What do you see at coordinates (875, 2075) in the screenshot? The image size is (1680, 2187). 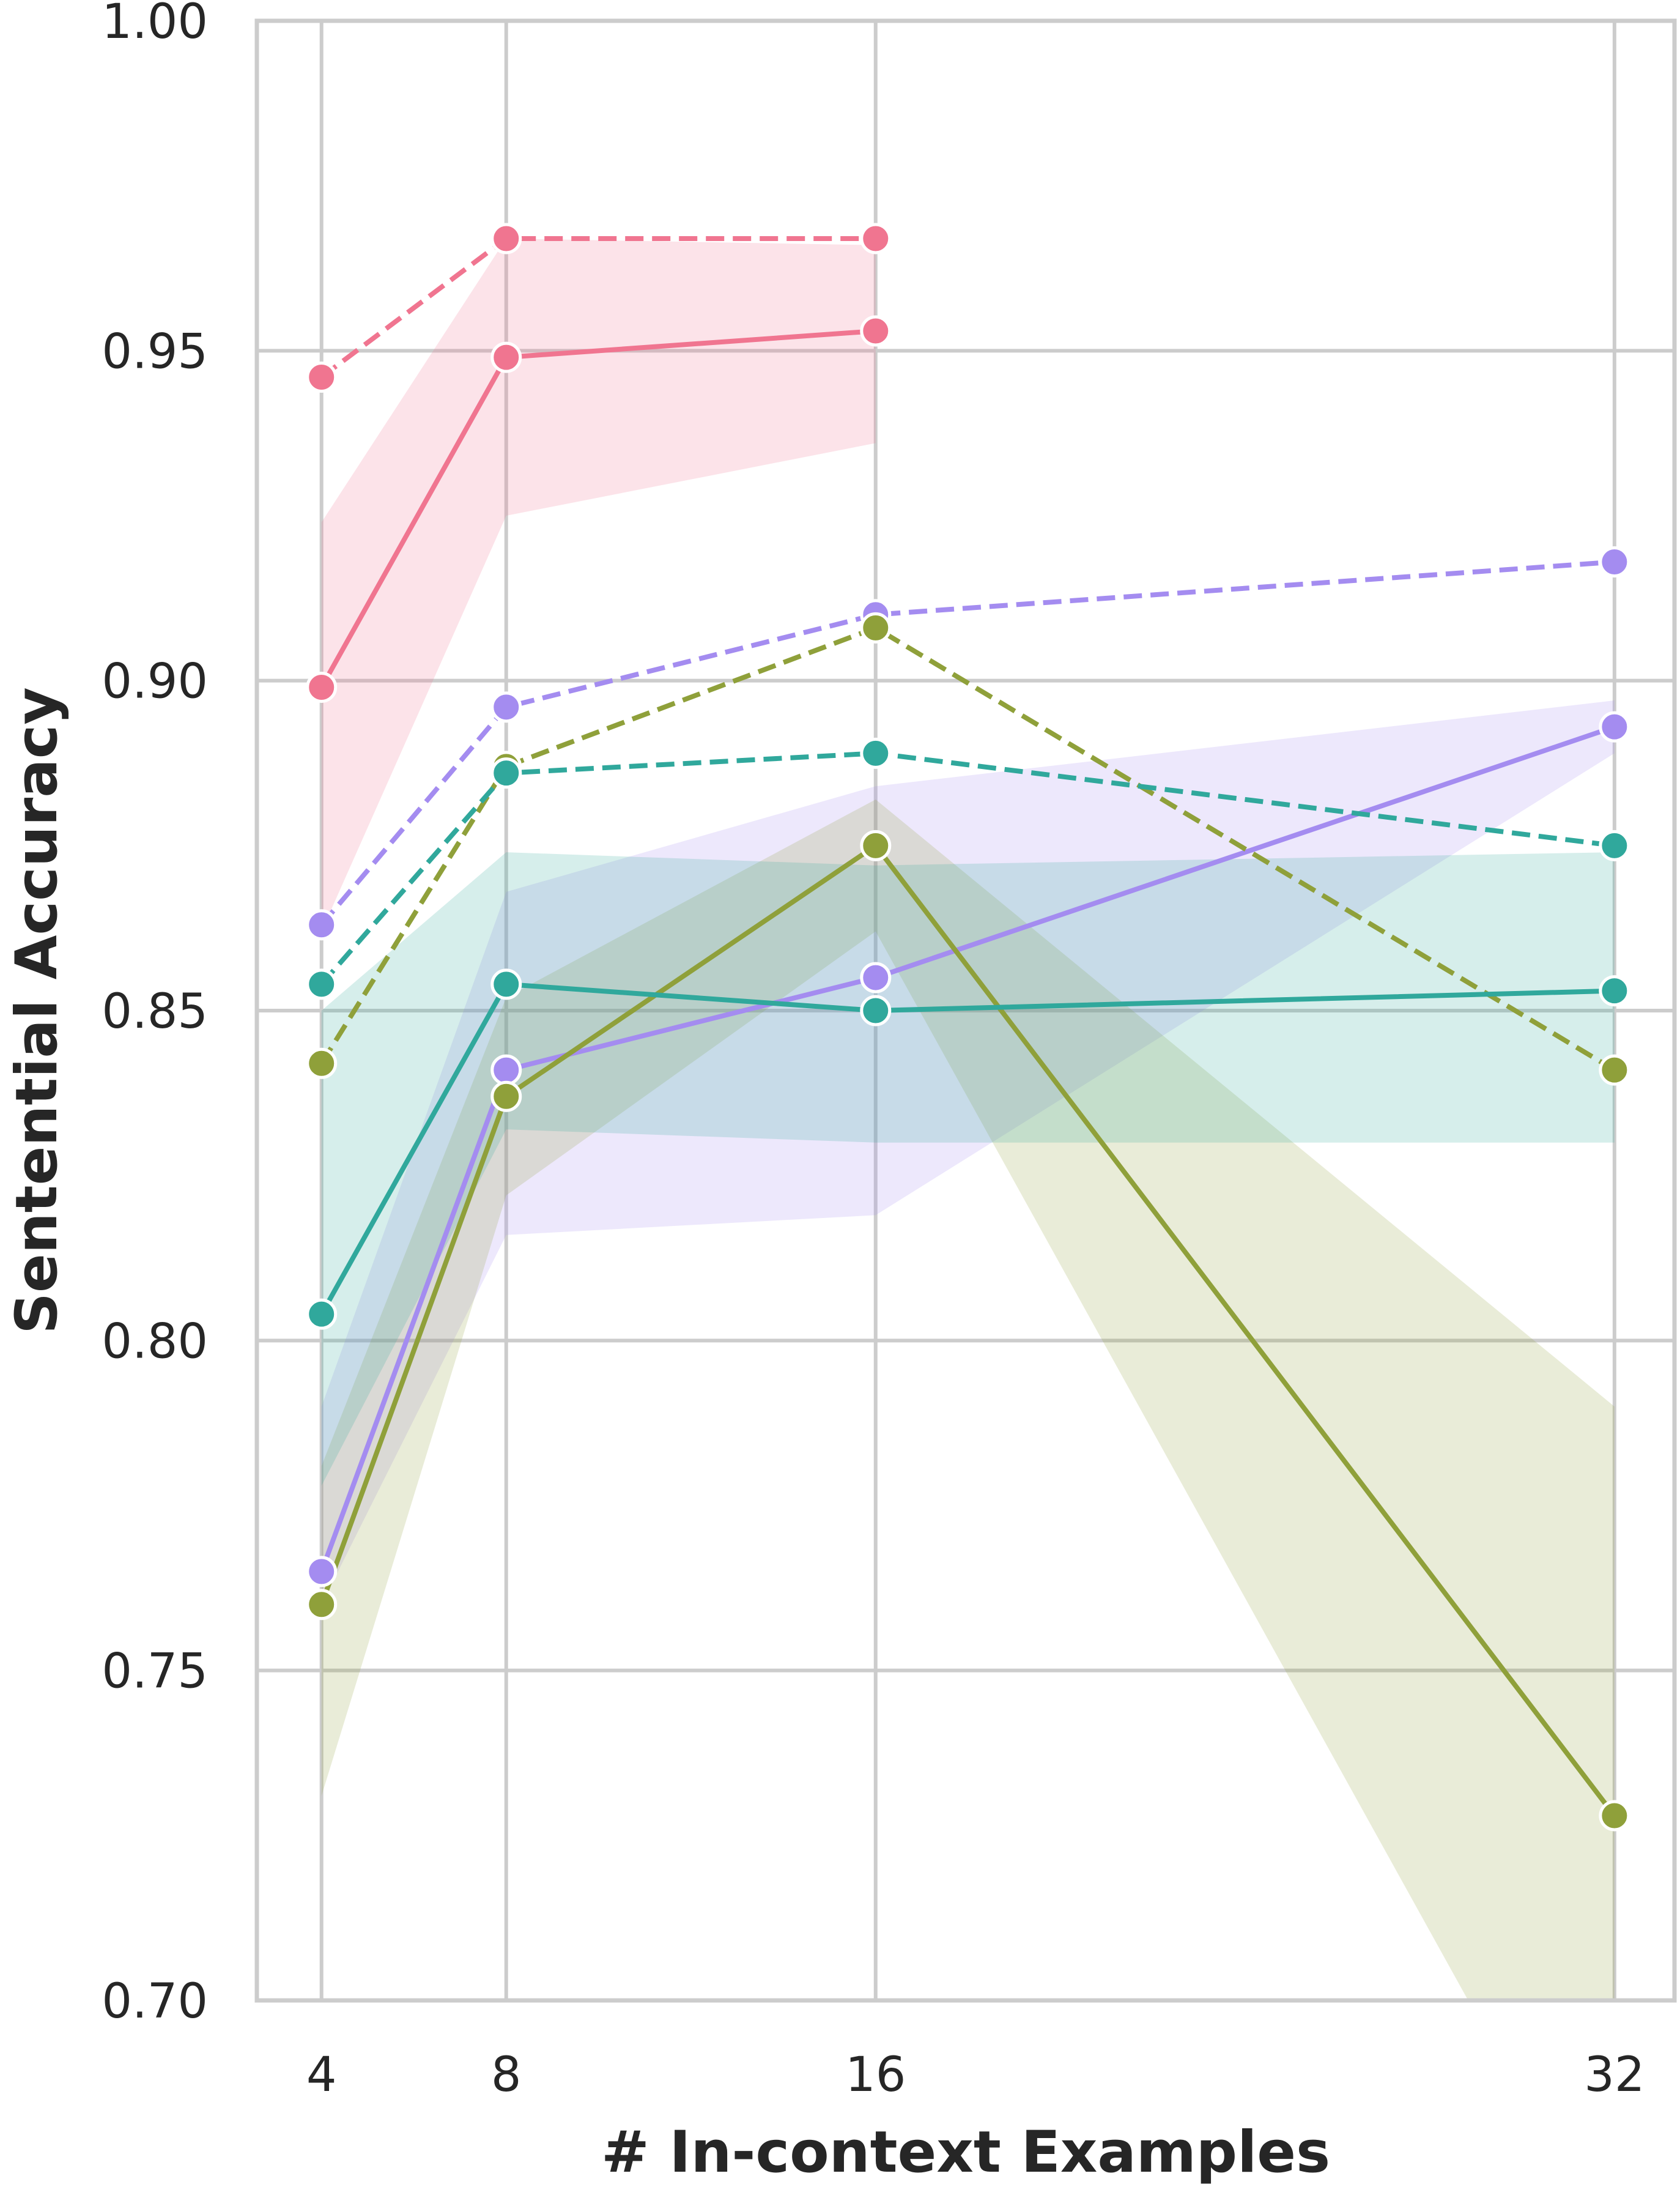 I see `x-tick-label: 16` at bounding box center [875, 2075].